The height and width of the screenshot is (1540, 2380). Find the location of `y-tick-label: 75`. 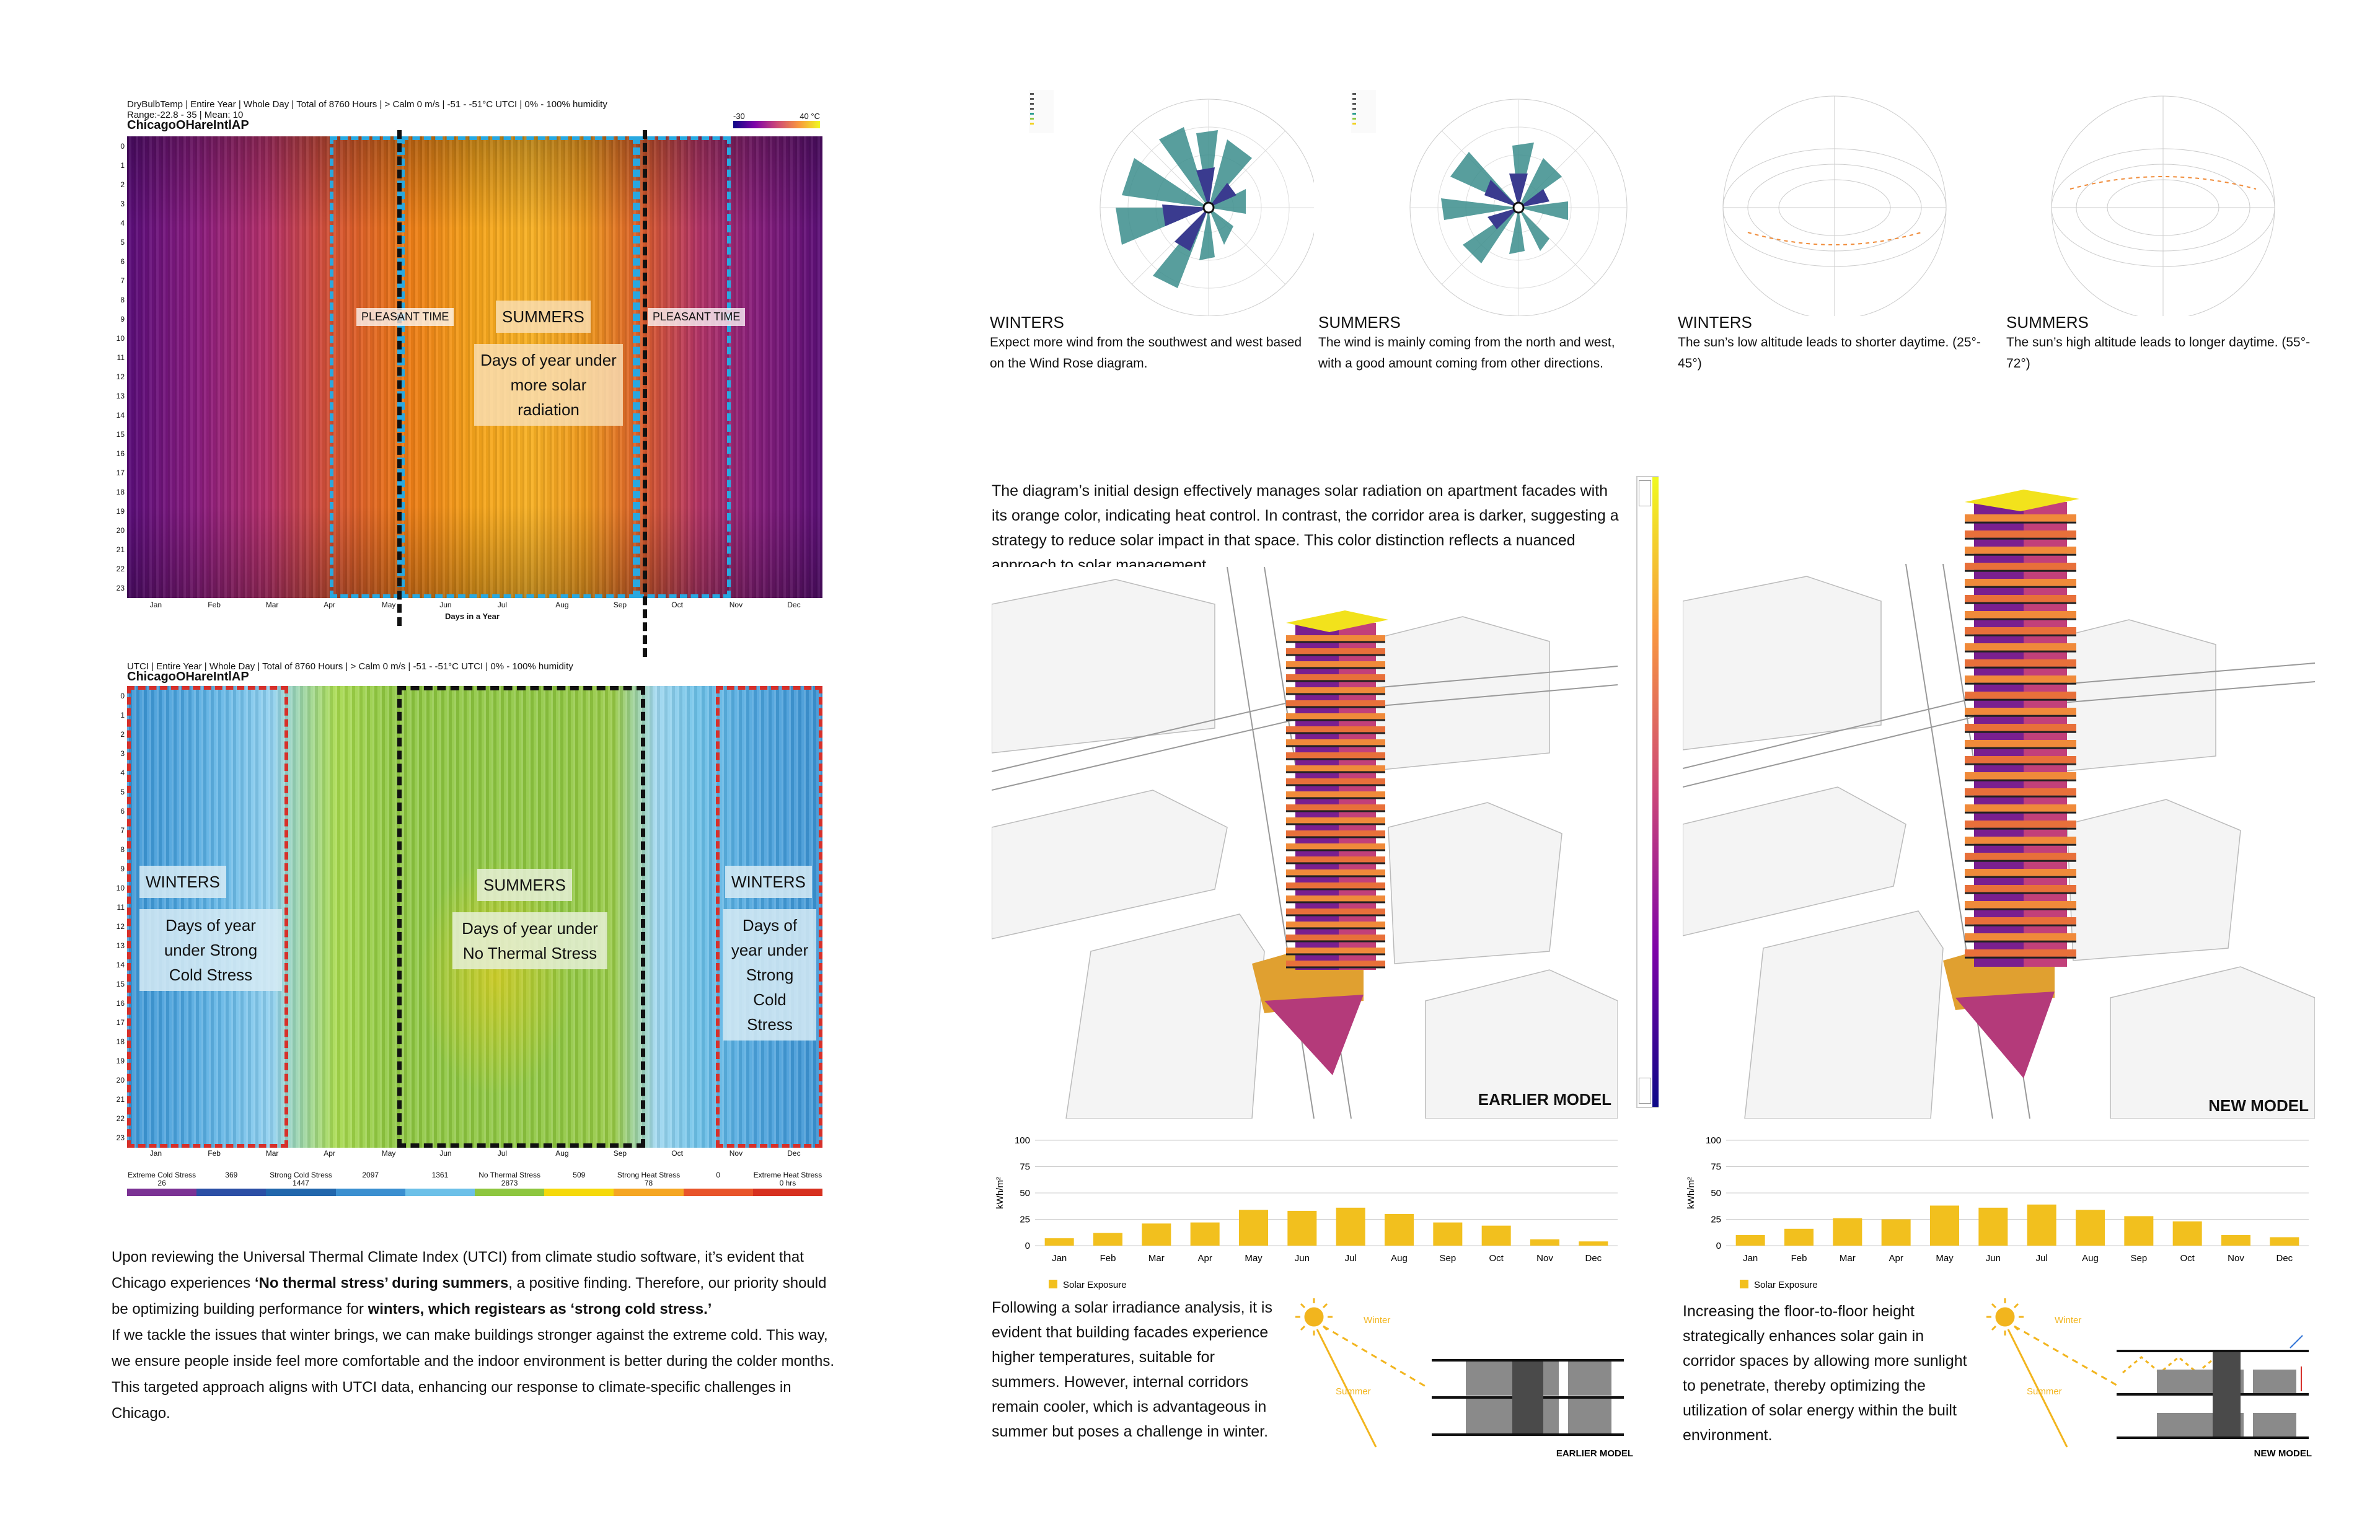

y-tick-label: 75 is located at coordinates (1716, 1167).